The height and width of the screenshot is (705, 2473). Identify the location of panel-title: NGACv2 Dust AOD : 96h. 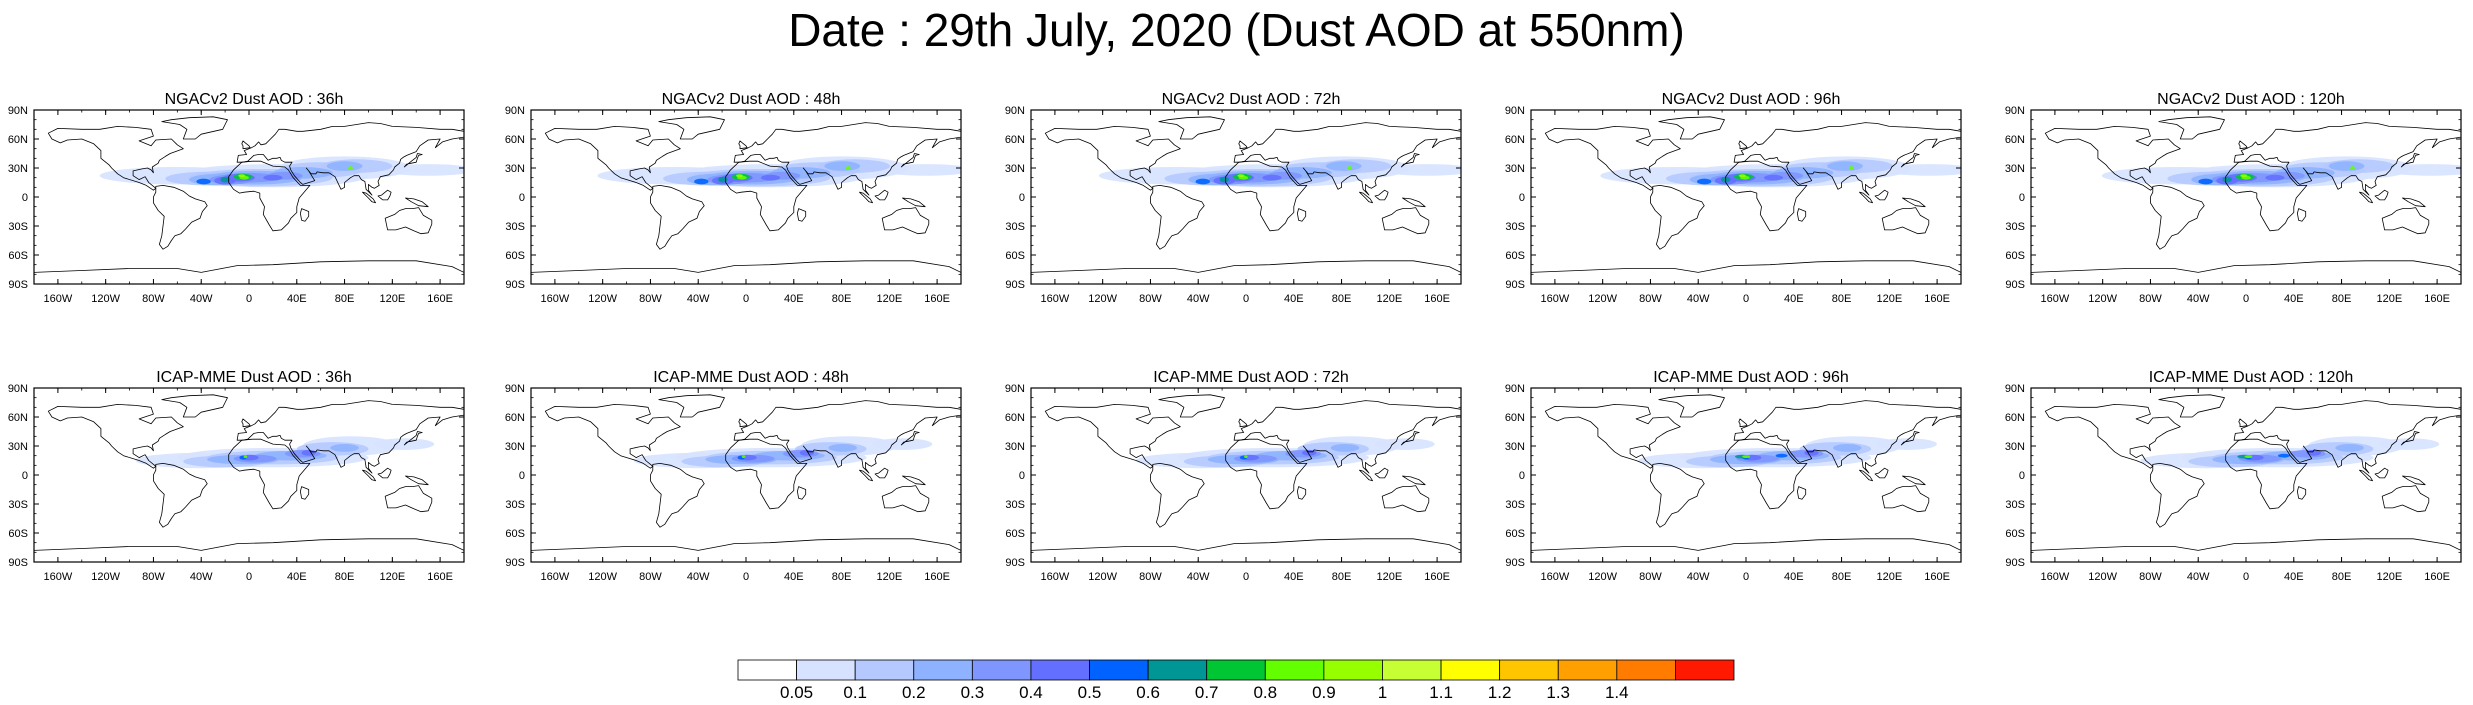
(1751, 99).